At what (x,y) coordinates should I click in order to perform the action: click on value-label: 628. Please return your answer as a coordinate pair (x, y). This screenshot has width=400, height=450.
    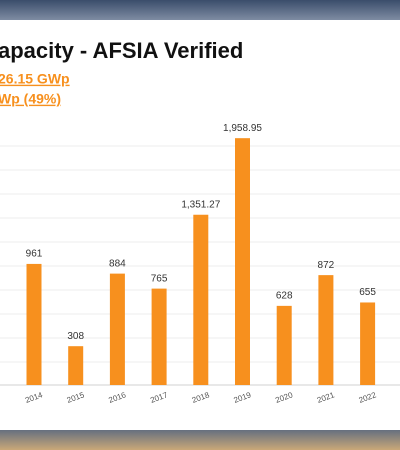
    Looking at the image, I should click on (284, 296).